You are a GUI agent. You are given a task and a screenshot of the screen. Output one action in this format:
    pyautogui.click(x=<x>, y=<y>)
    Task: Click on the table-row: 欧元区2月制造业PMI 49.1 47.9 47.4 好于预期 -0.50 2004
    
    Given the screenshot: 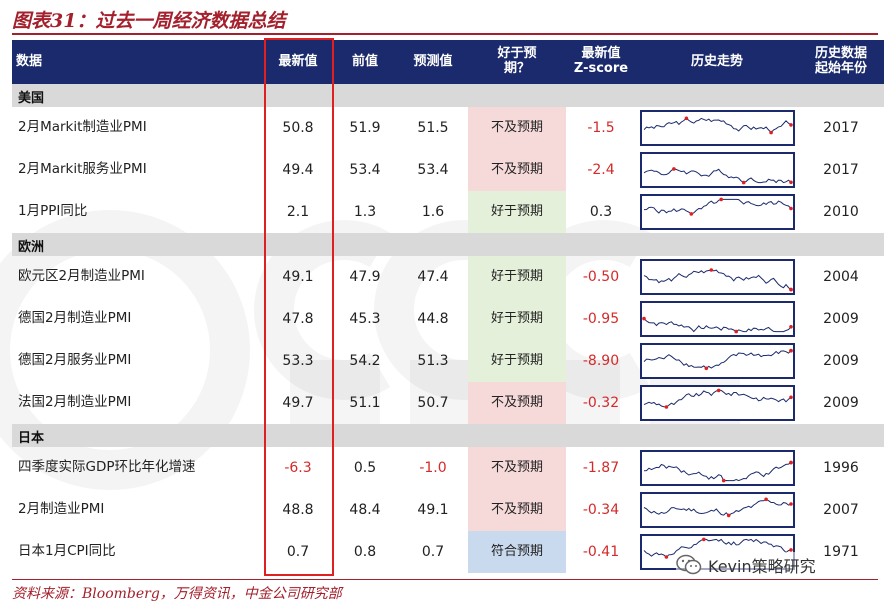 What is the action you would take?
    pyautogui.click(x=448, y=277)
    